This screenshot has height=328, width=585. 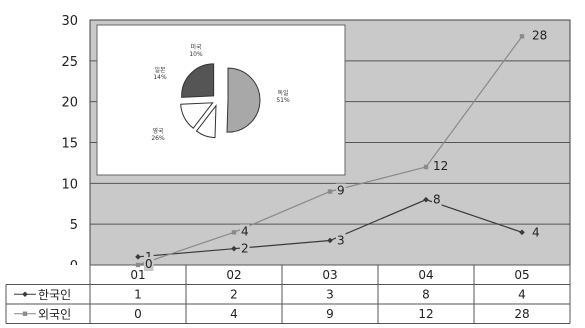 What do you see at coordinates (69, 184) in the screenshot?
I see `y-tick-label-10: 10` at bounding box center [69, 184].